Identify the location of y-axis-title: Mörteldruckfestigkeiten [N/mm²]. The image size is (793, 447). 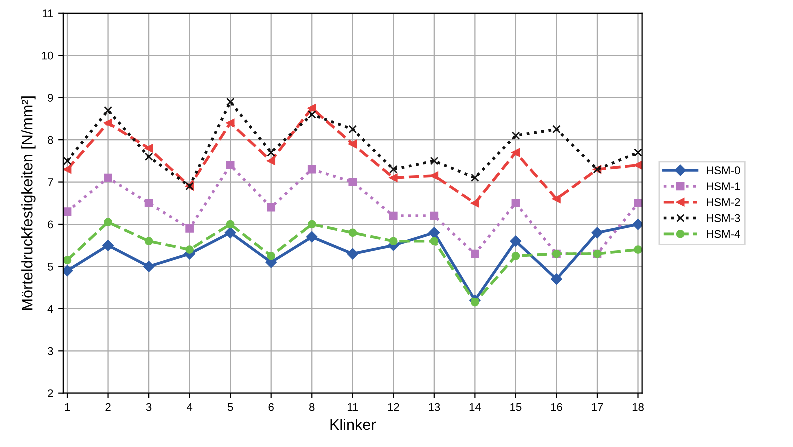
(29, 203).